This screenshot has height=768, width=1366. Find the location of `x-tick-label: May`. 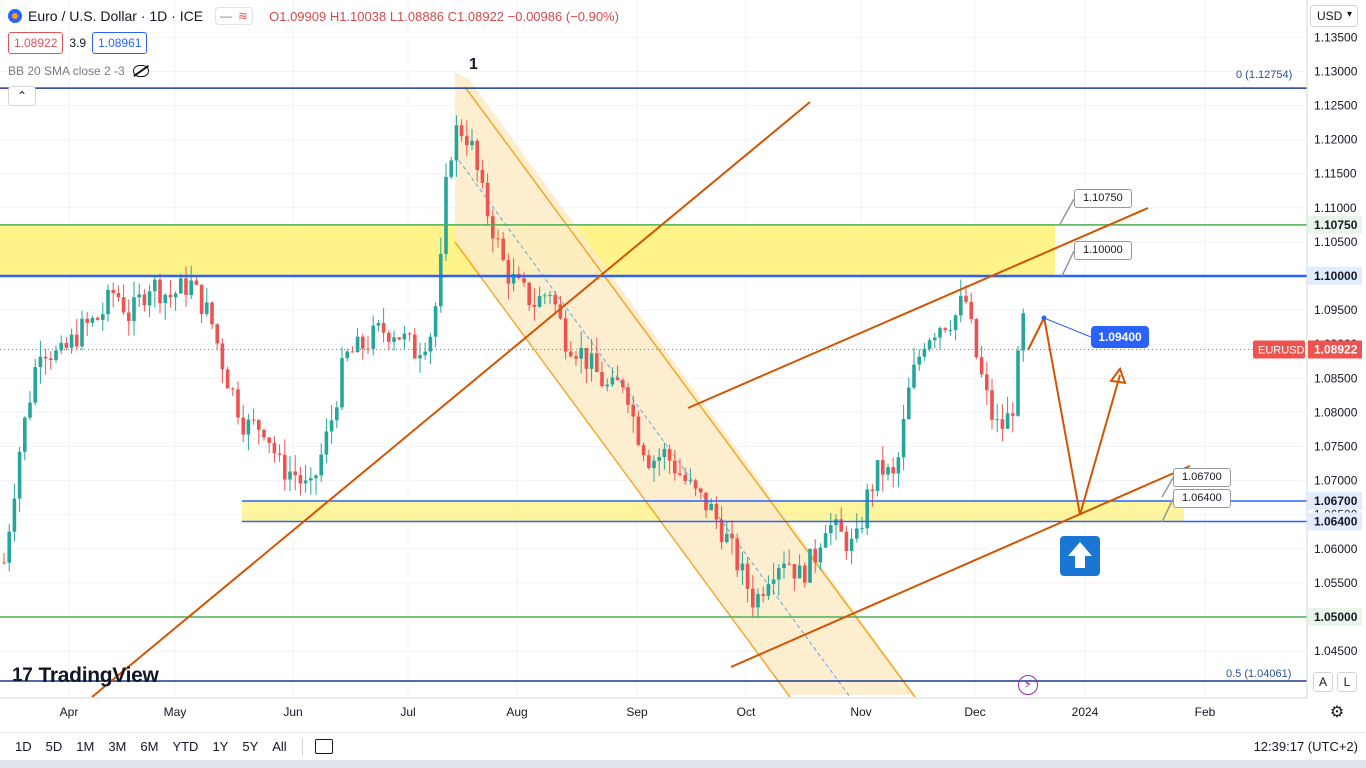

x-tick-label: May is located at coordinates (175, 712).